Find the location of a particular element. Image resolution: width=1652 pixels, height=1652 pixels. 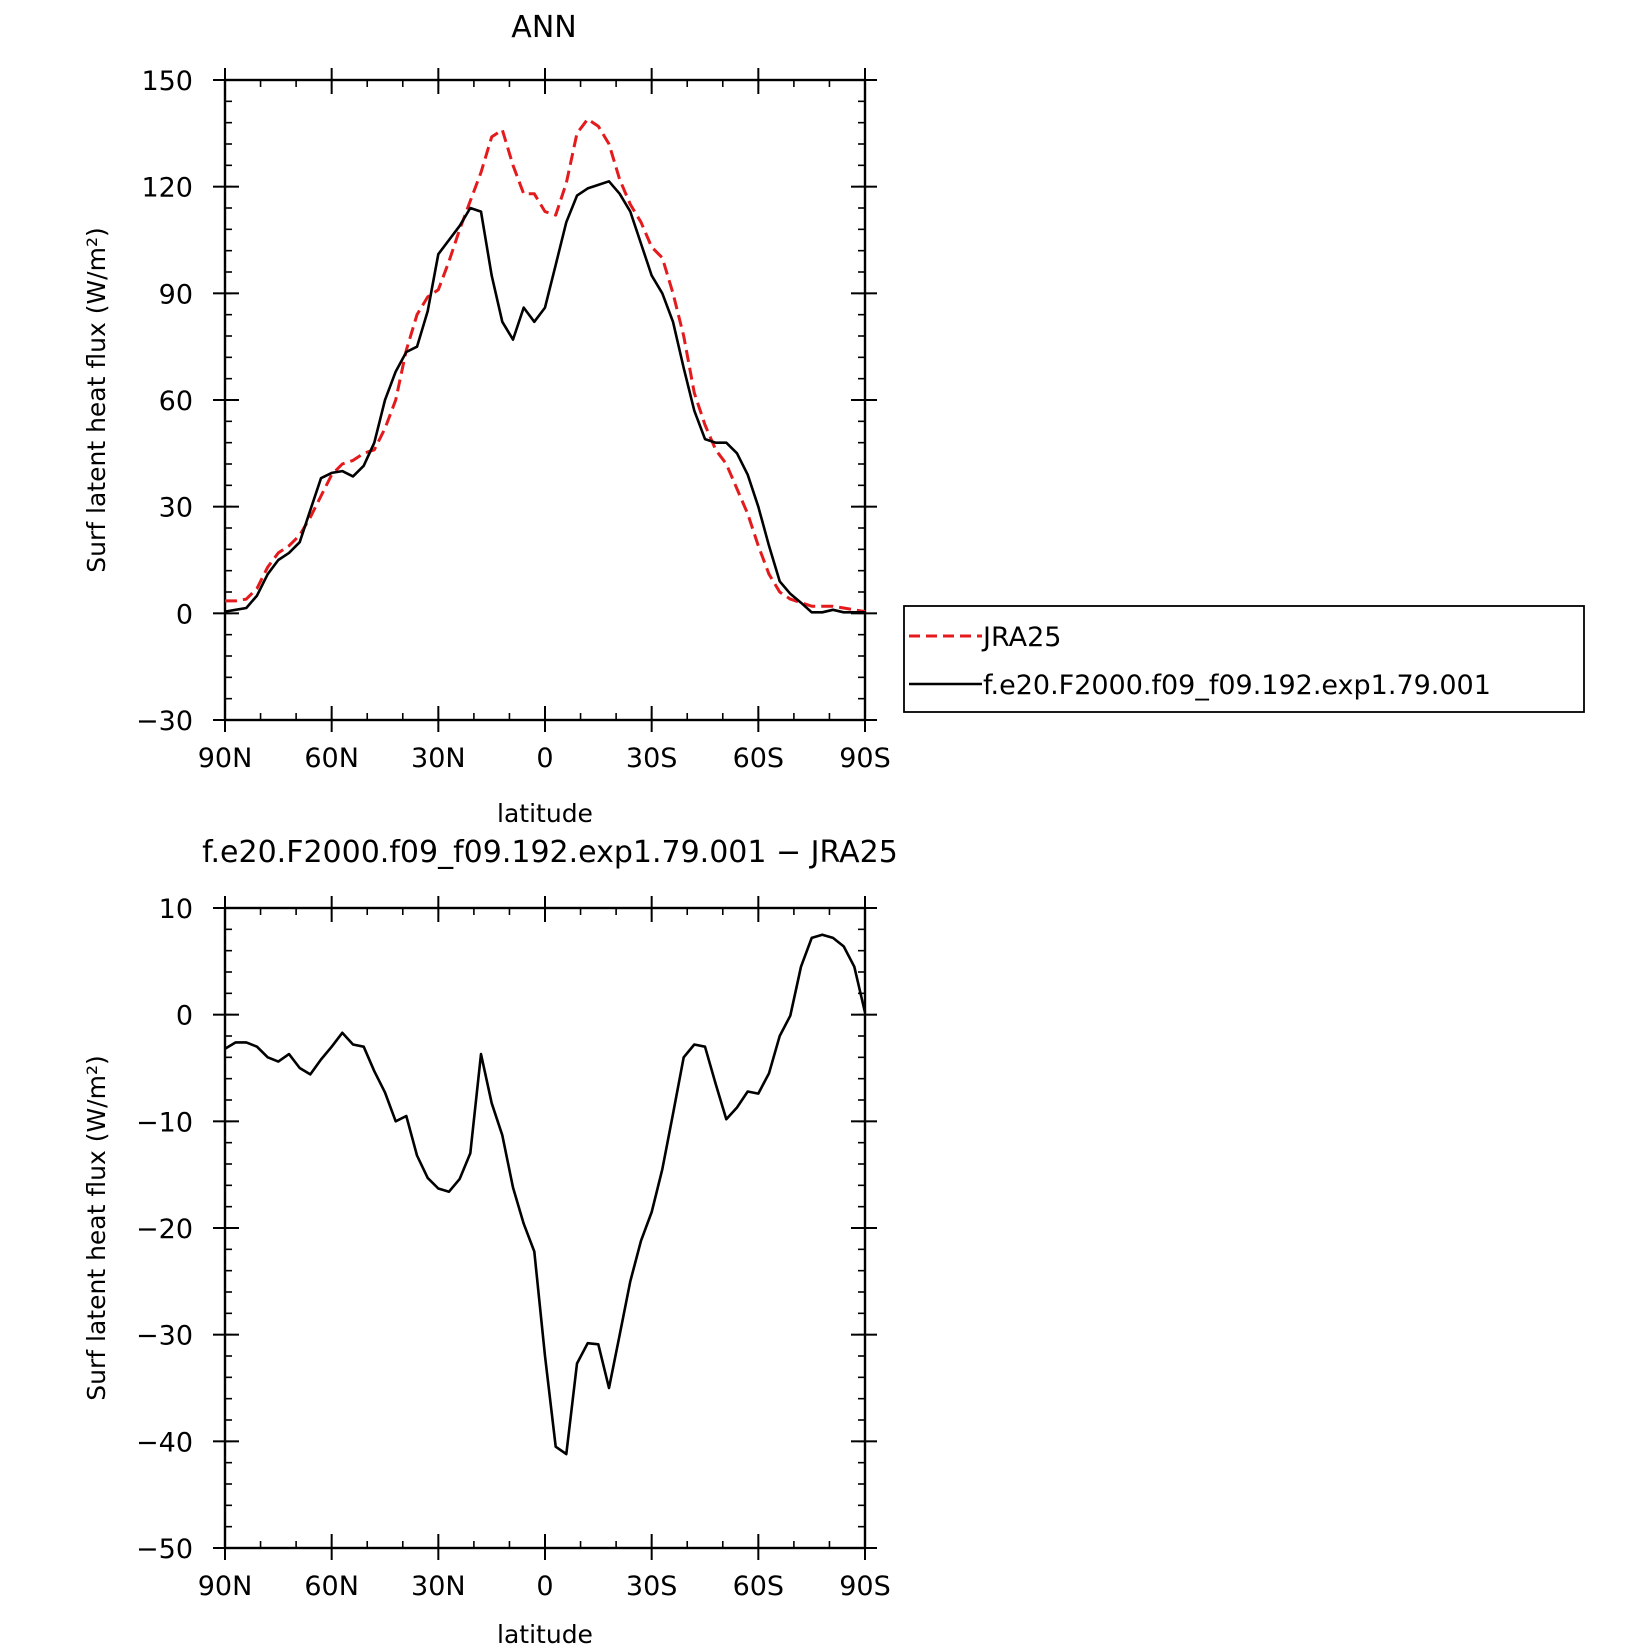

top-x-tick-label: 60N is located at coordinates (331, 758).